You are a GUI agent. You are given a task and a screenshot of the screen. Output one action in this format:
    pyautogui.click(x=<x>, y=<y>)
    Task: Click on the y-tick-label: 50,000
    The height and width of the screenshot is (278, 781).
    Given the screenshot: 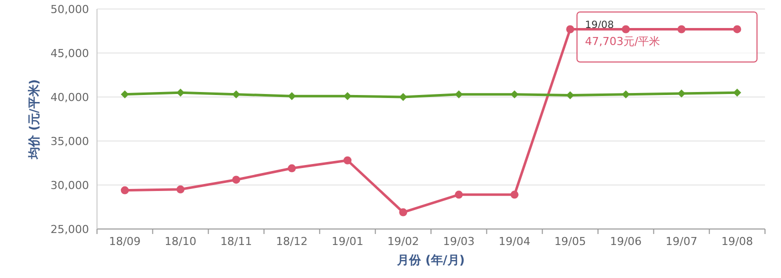 What is the action you would take?
    pyautogui.click(x=69, y=9)
    